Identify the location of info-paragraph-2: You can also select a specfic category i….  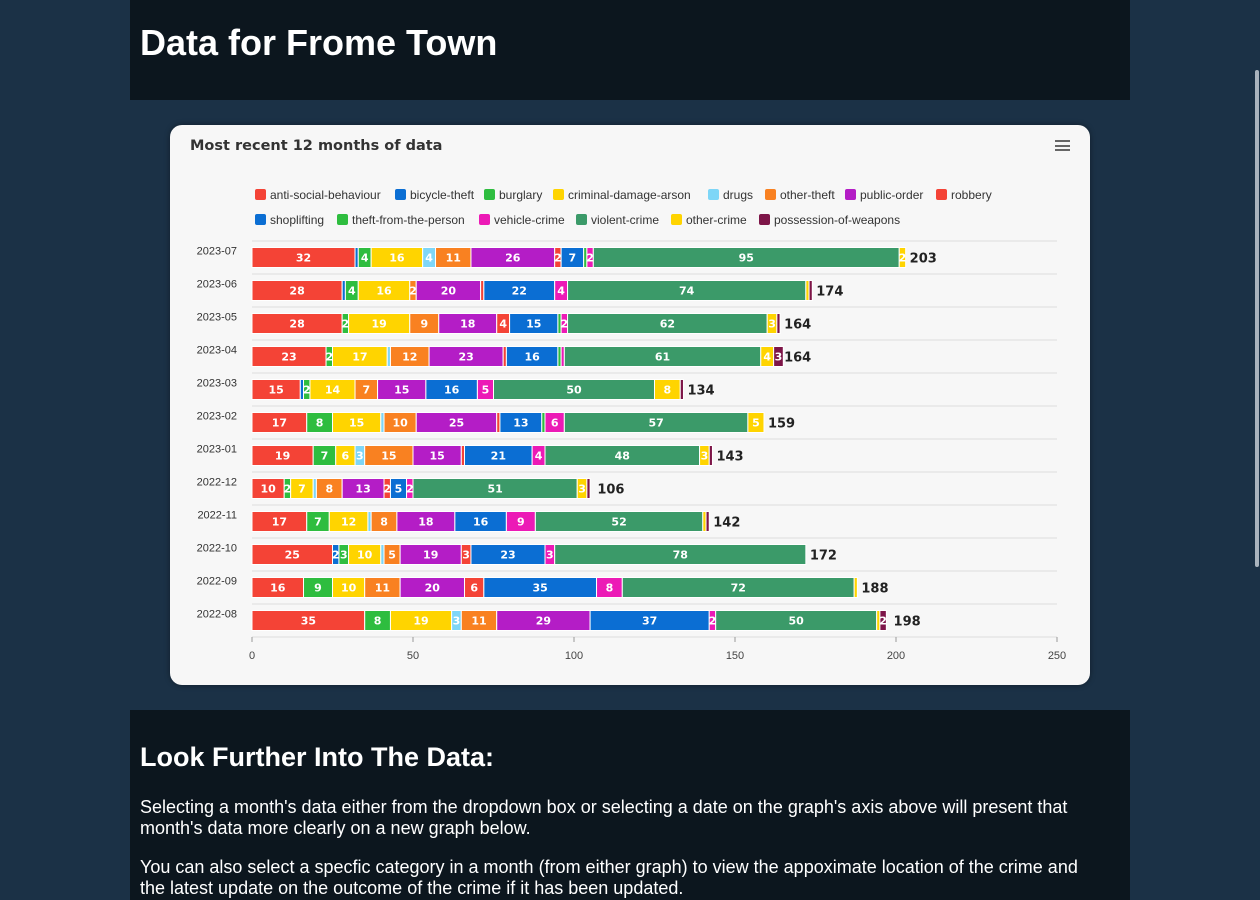
(609, 877).